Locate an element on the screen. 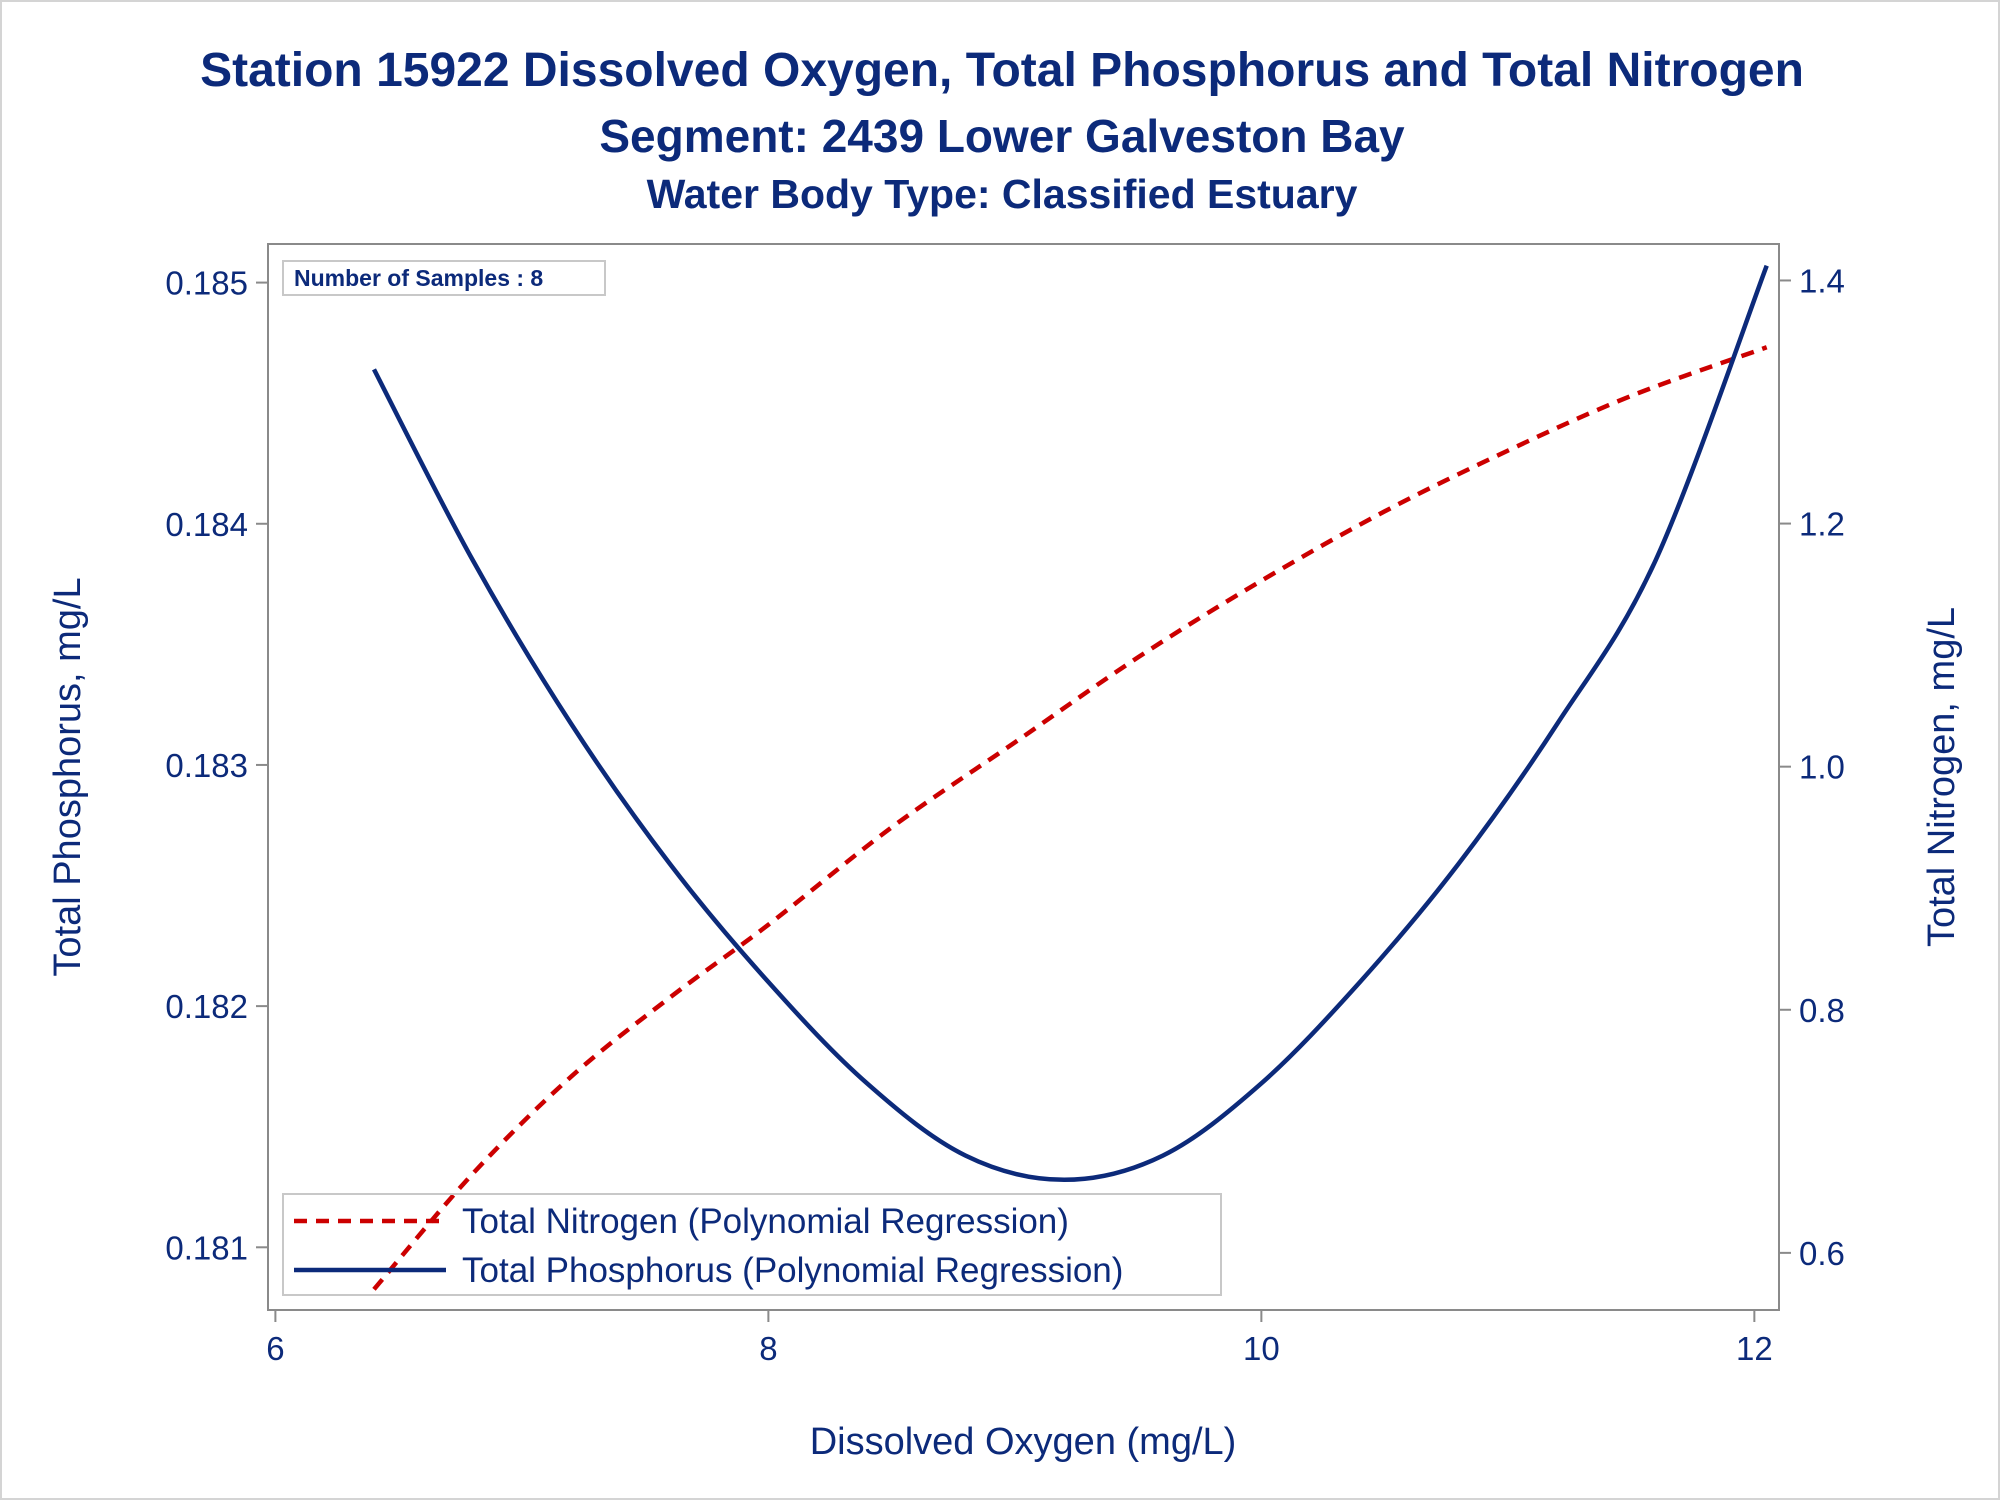  x-tick-label: 8 is located at coordinates (768, 1348).